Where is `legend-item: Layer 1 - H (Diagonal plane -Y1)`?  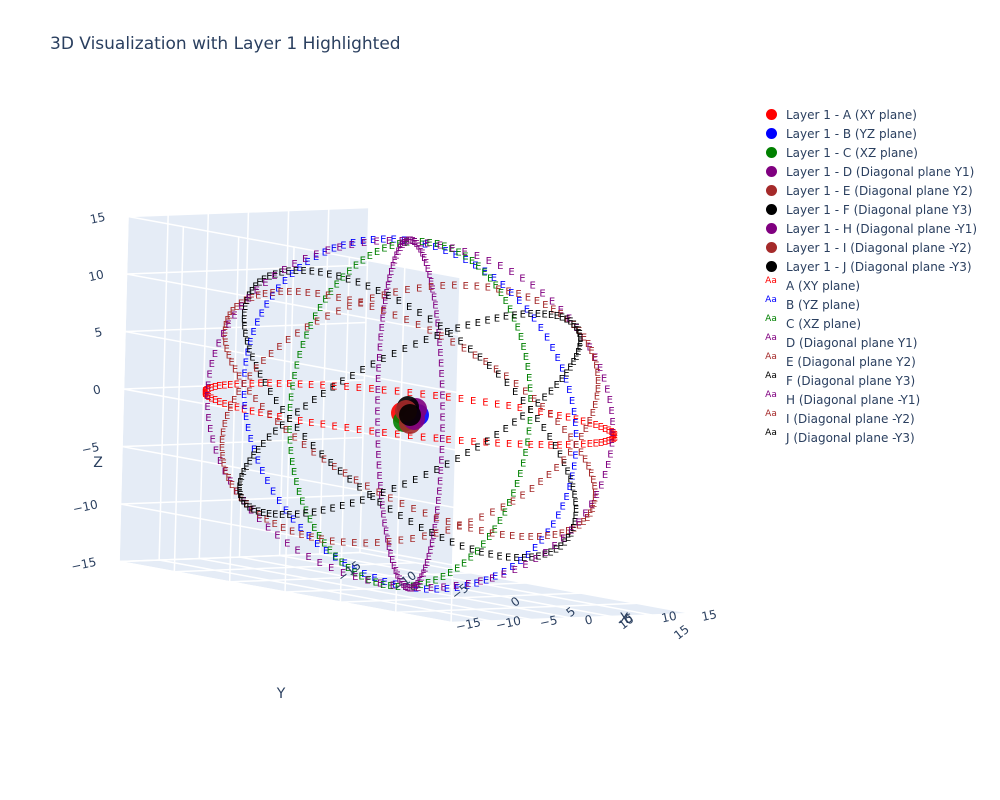
legend-item: Layer 1 - H (Diagonal plane -Y1) is located at coordinates (876, 228).